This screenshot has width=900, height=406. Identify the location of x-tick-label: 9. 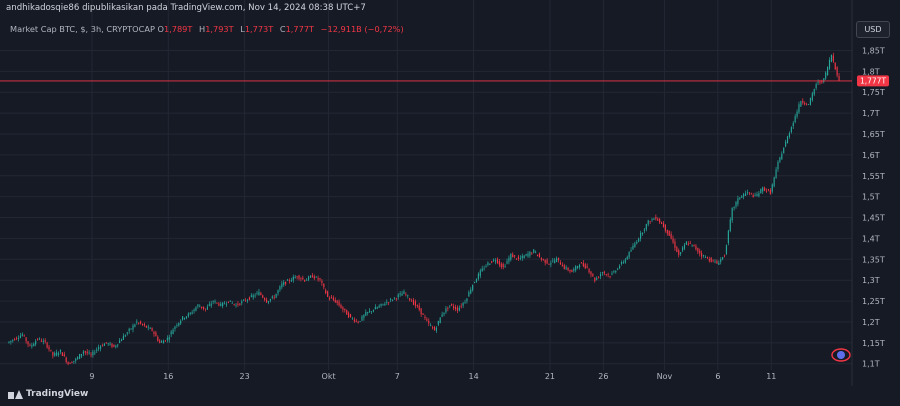
(91, 376).